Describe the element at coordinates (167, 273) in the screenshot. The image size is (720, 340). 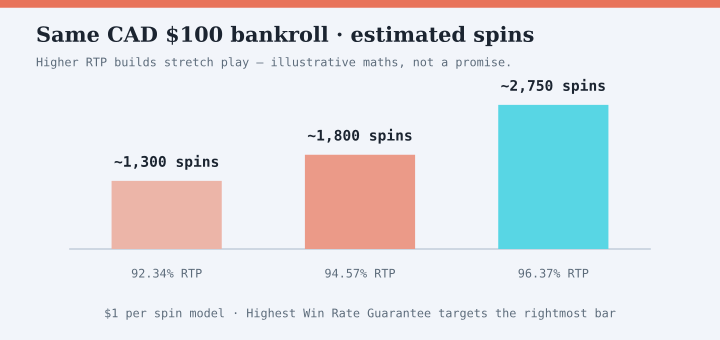
I see `x-tick-label: 92.34% RTP` at that location.